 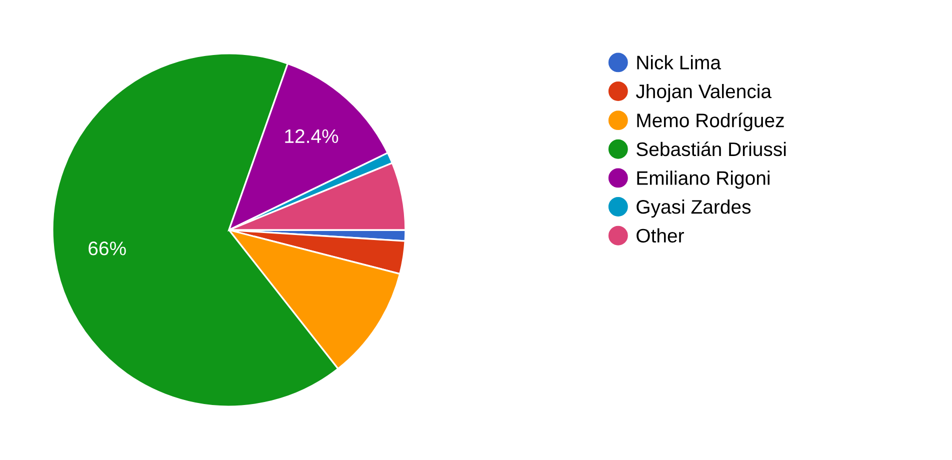 I want to click on legend-label: Sebastián Driussi, so click(x=711, y=149).